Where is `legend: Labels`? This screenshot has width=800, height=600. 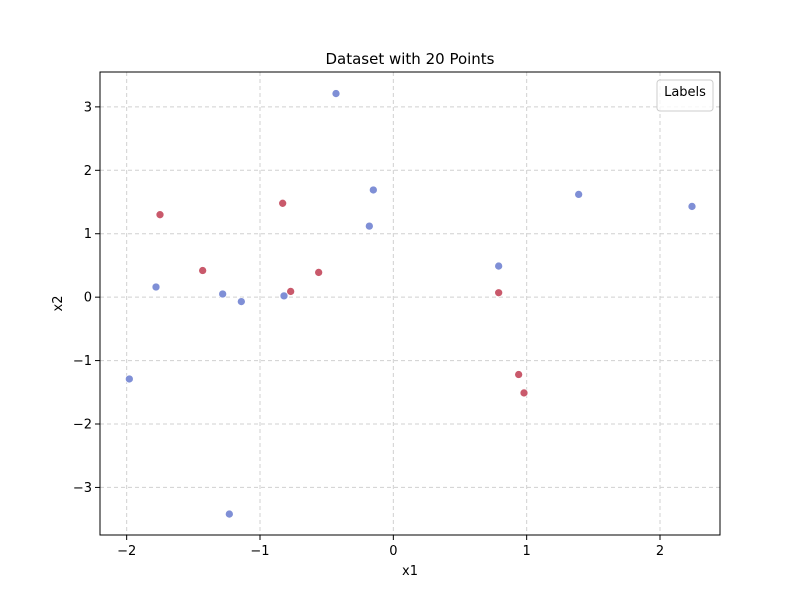
legend: Labels is located at coordinates (685, 95).